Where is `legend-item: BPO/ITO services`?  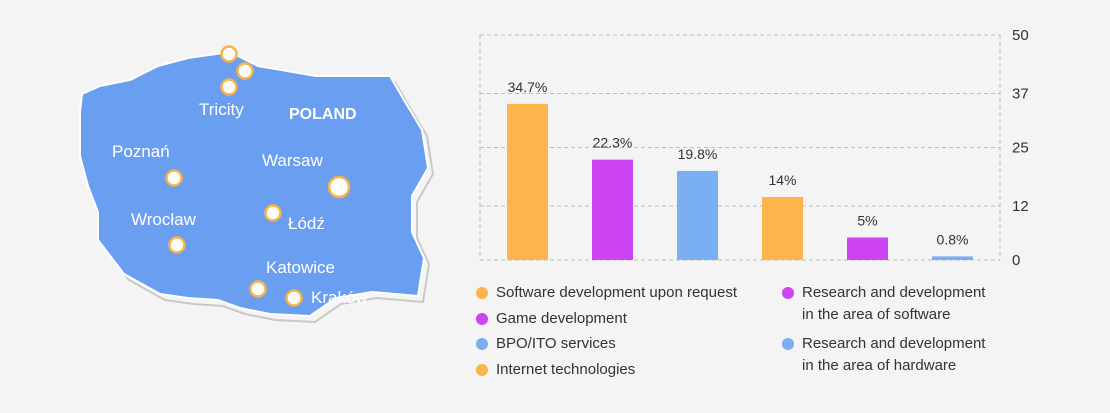 legend-item: BPO/ITO services is located at coordinates (621, 346).